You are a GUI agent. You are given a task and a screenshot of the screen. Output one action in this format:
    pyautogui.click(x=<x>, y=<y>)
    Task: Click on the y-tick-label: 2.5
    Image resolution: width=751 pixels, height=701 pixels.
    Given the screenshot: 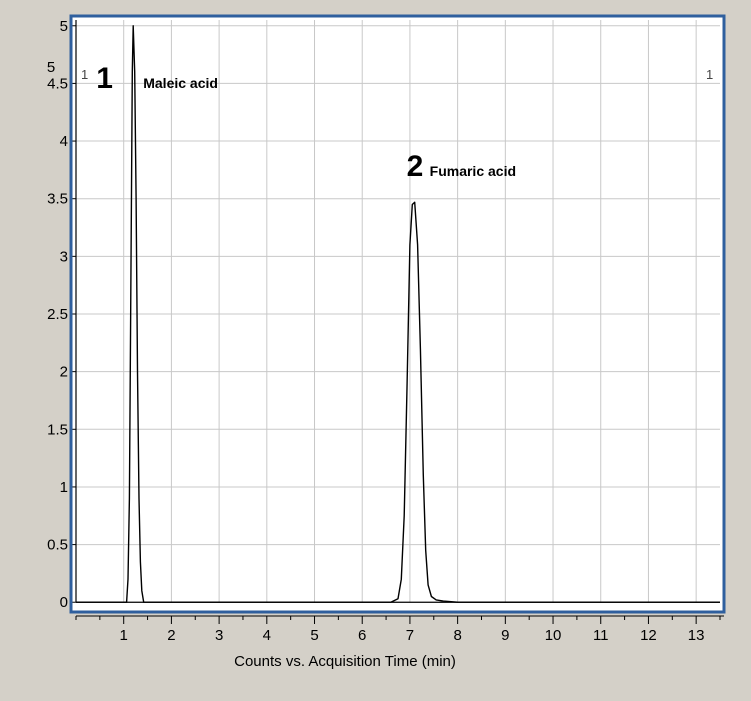 What is the action you would take?
    pyautogui.click(x=57, y=314)
    